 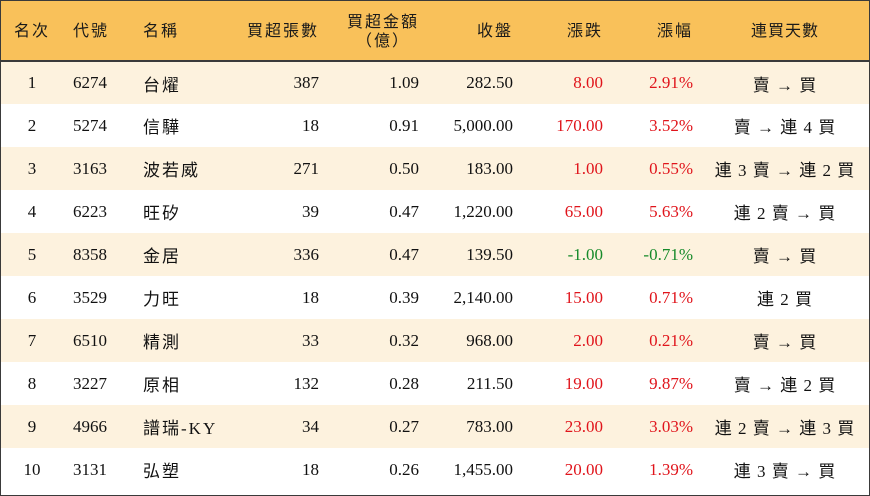 What do you see at coordinates (785, 471) in the screenshot?
I see `cell-streak: 連 3 賣 → 買` at bounding box center [785, 471].